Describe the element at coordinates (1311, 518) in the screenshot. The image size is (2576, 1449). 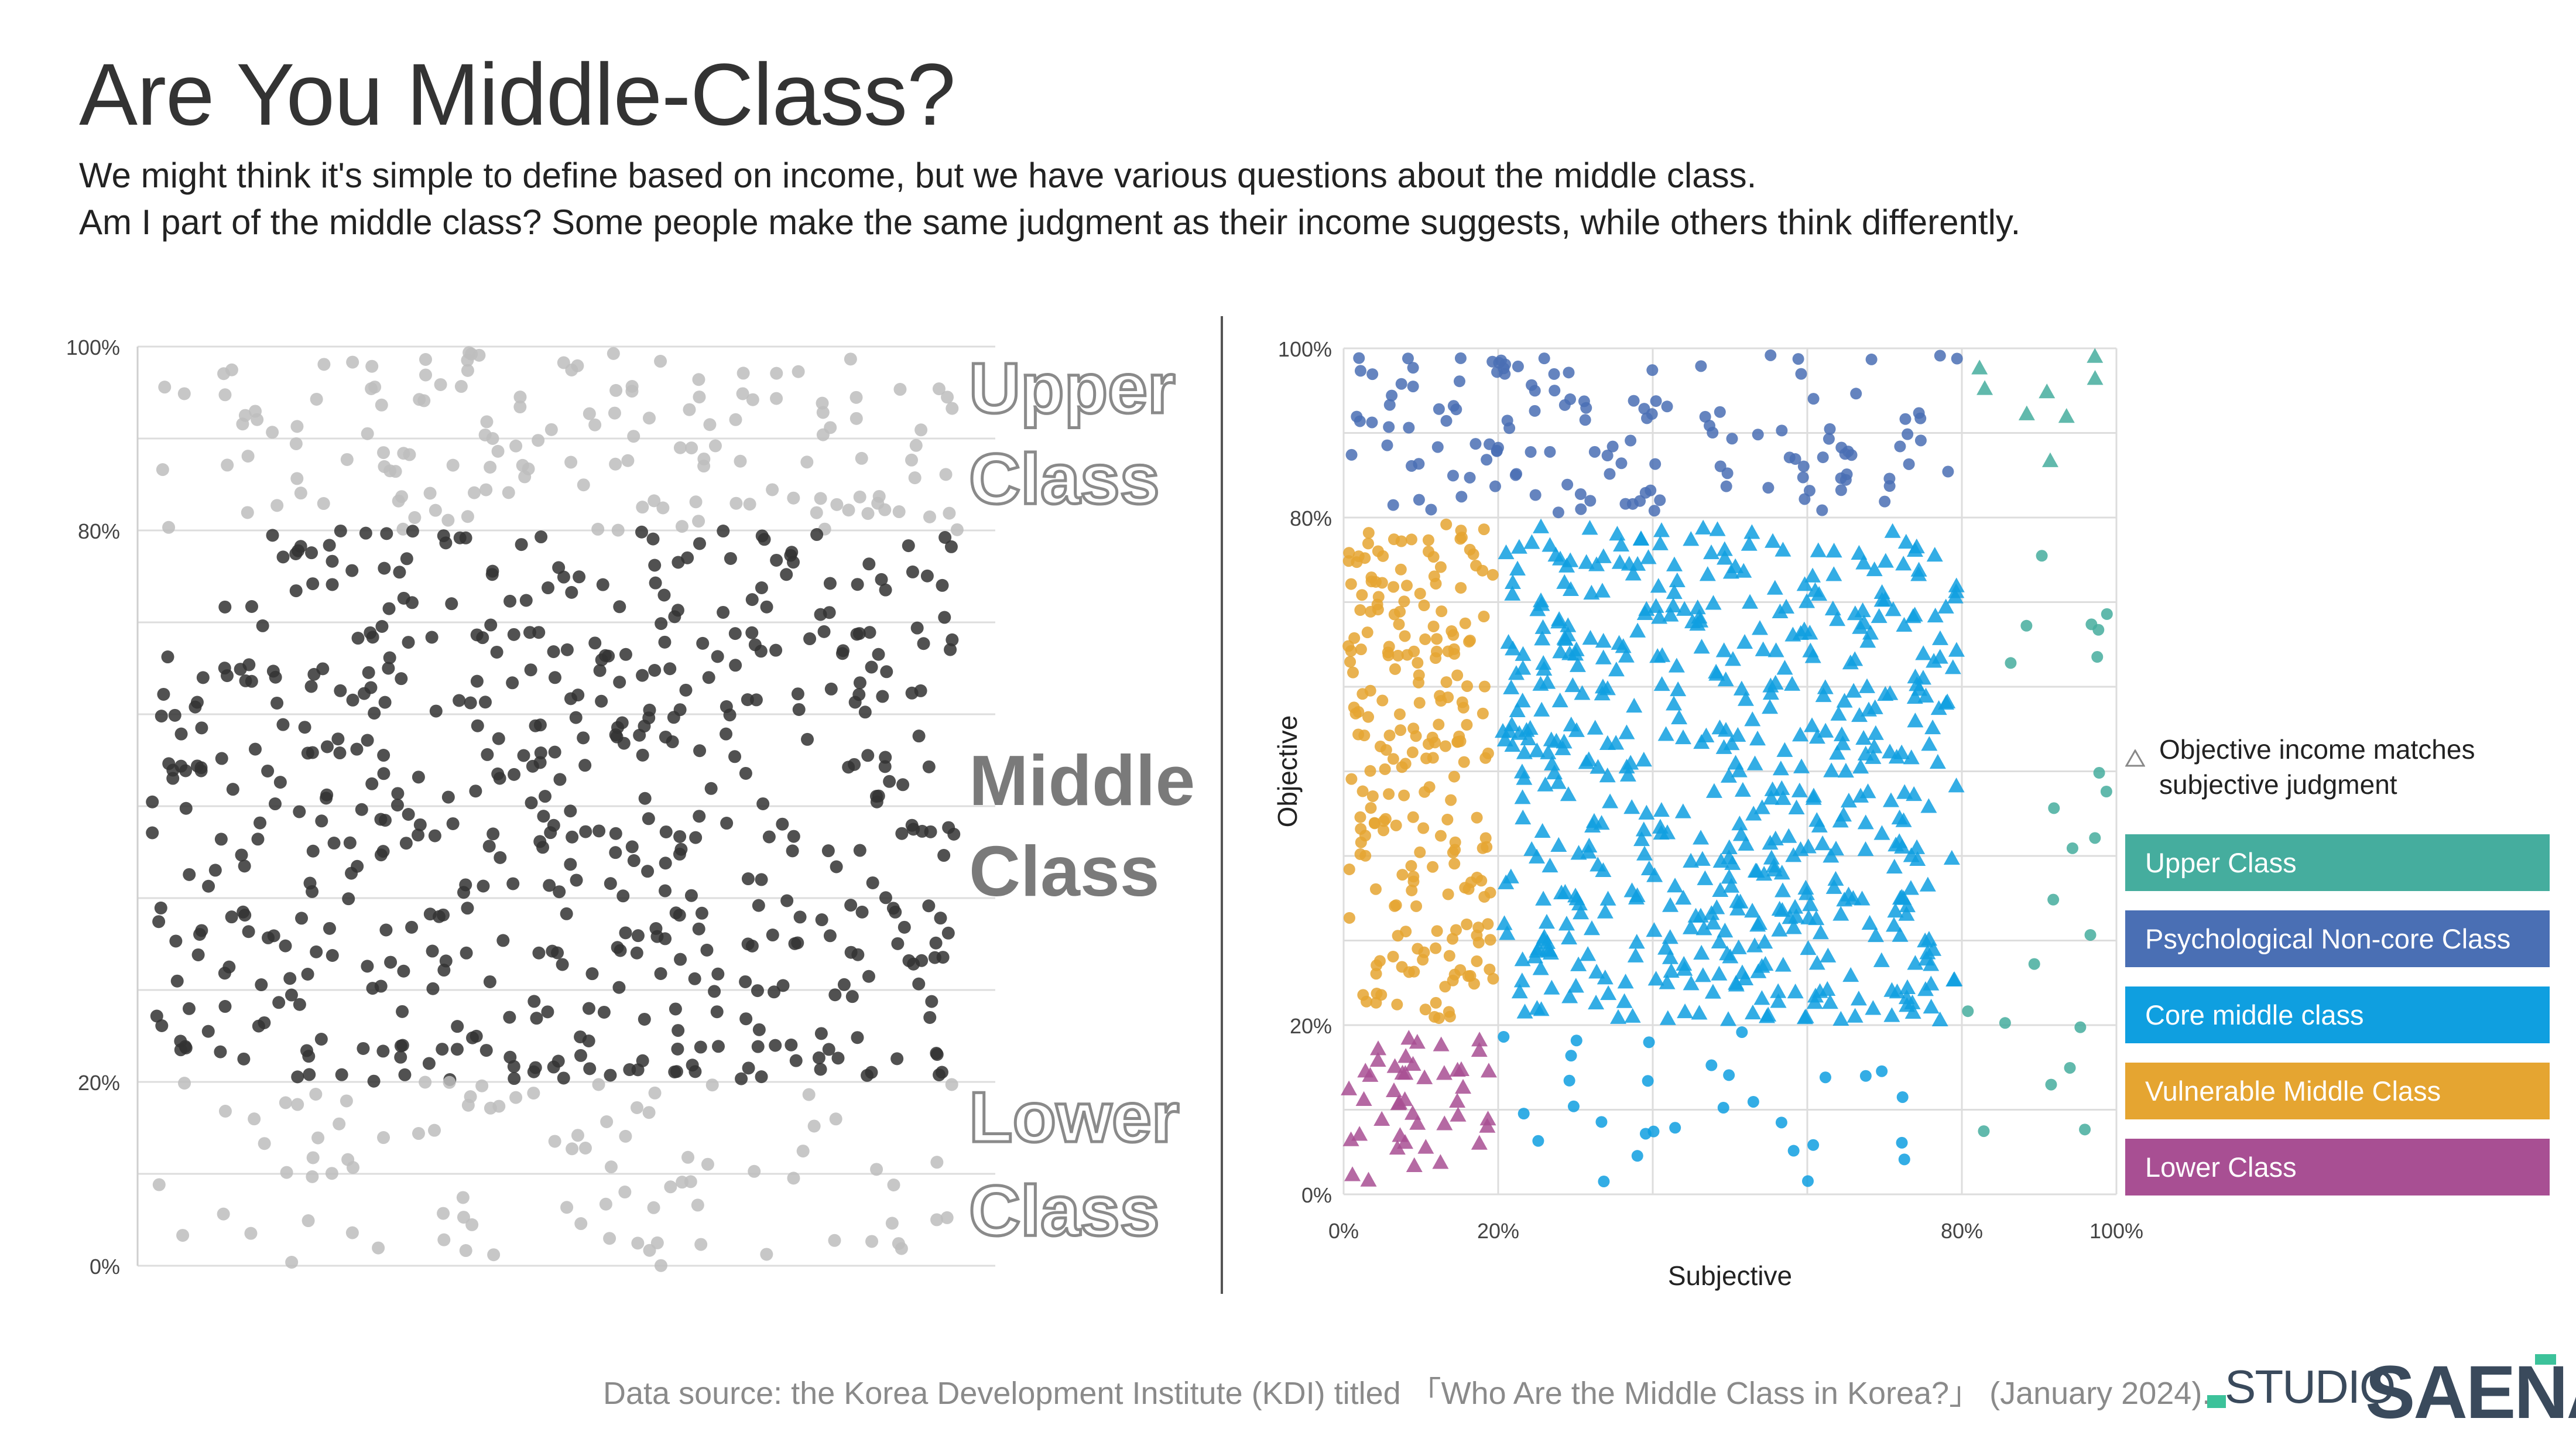
I see `right-y-tick-label: 80%` at that location.